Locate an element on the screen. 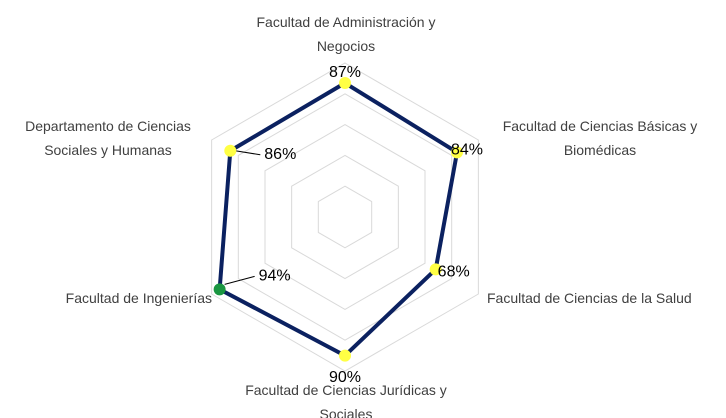 This screenshot has width=726, height=418. axis-label: Facultad de Administración y Negocios is located at coordinates (346, 34).